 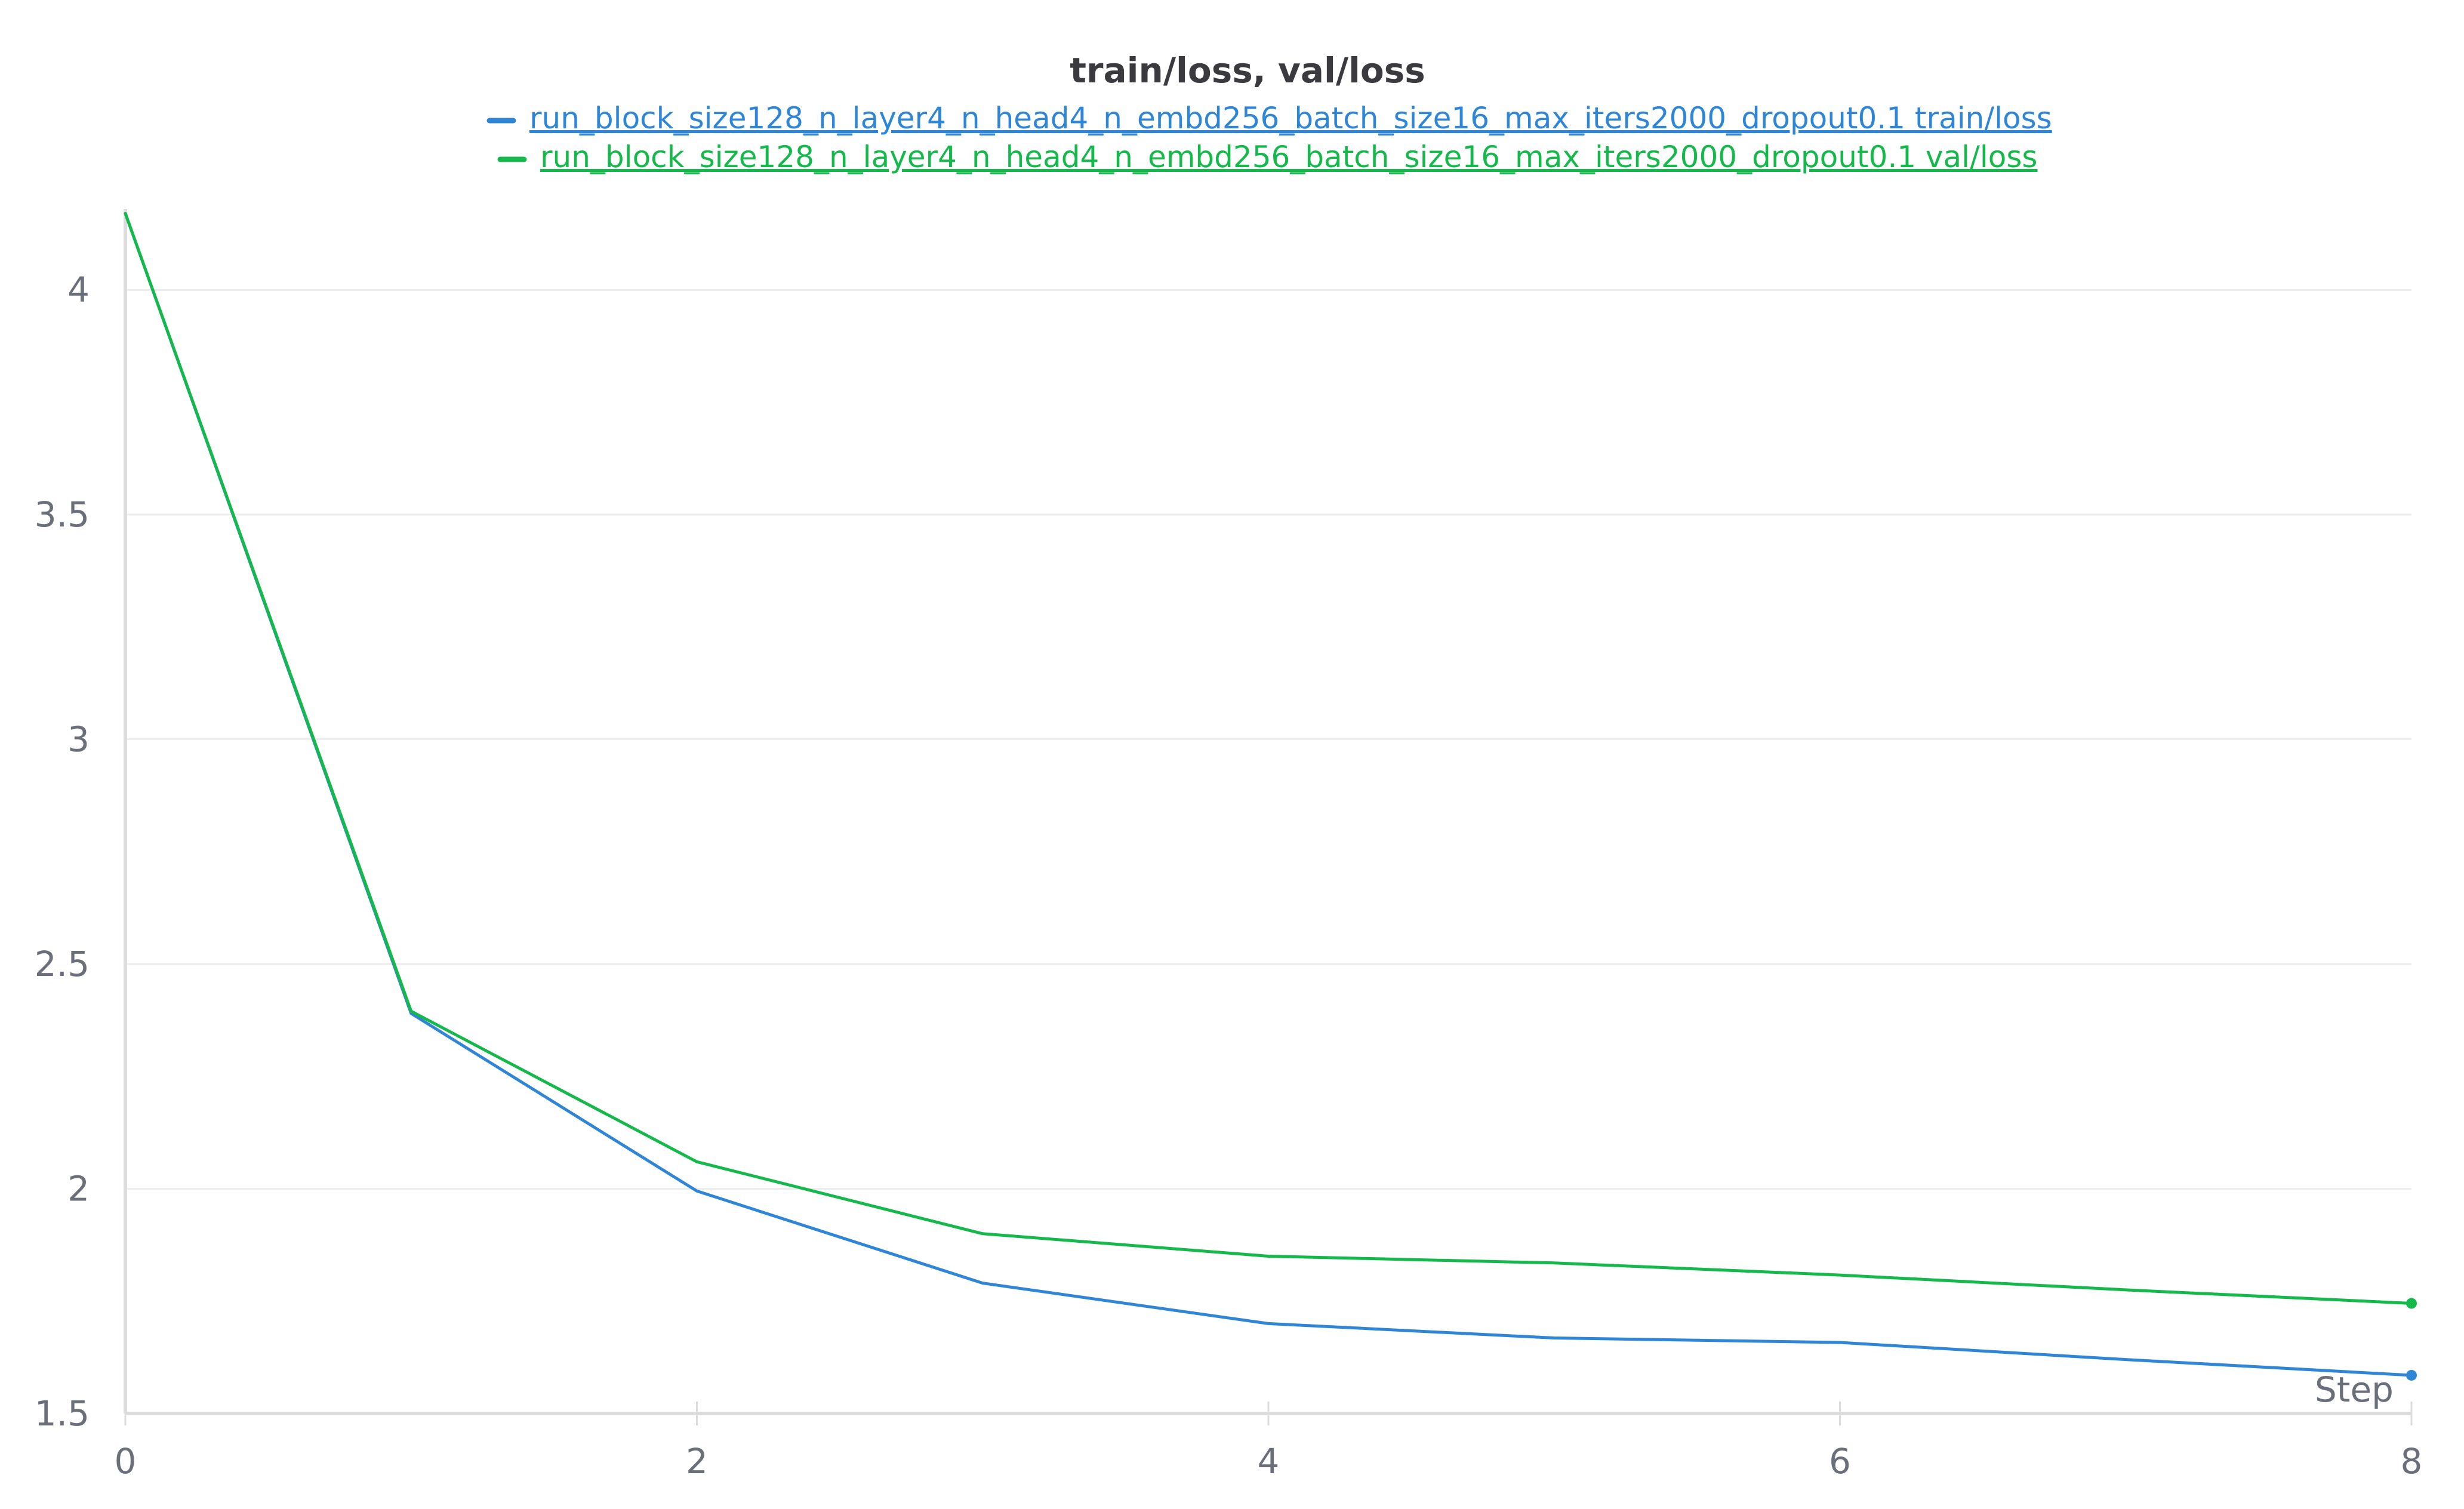 What do you see at coordinates (78, 290) in the screenshot?
I see `y-tick-label: 4` at bounding box center [78, 290].